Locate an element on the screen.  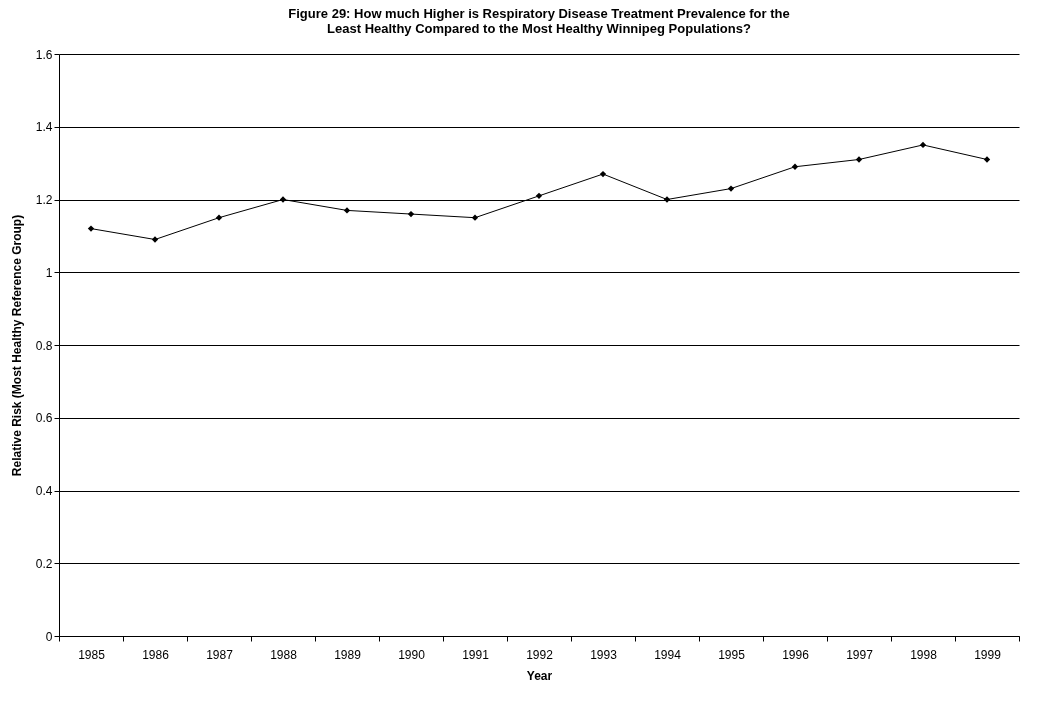
x-tick-label: 1993 is located at coordinates (604, 654).